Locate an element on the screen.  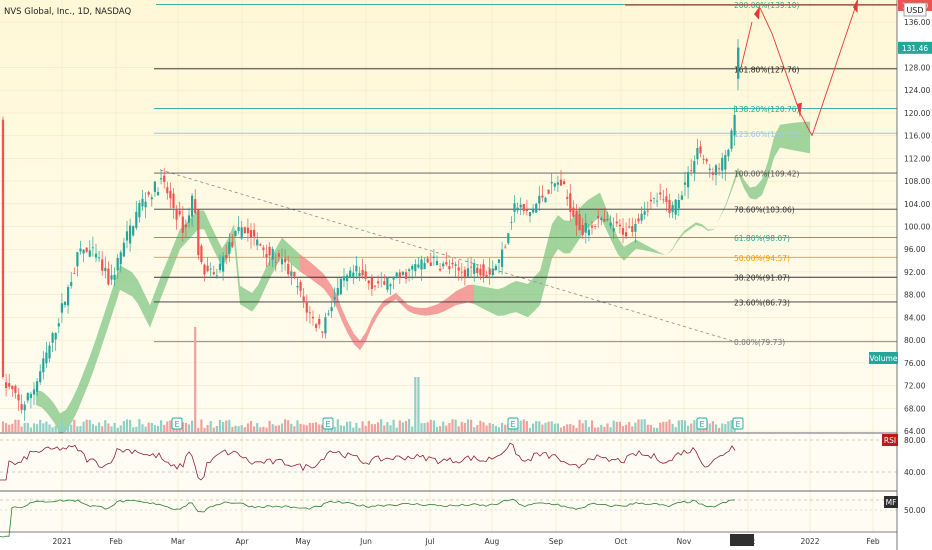
price-tick-label: 100.00 is located at coordinates (917, 227).